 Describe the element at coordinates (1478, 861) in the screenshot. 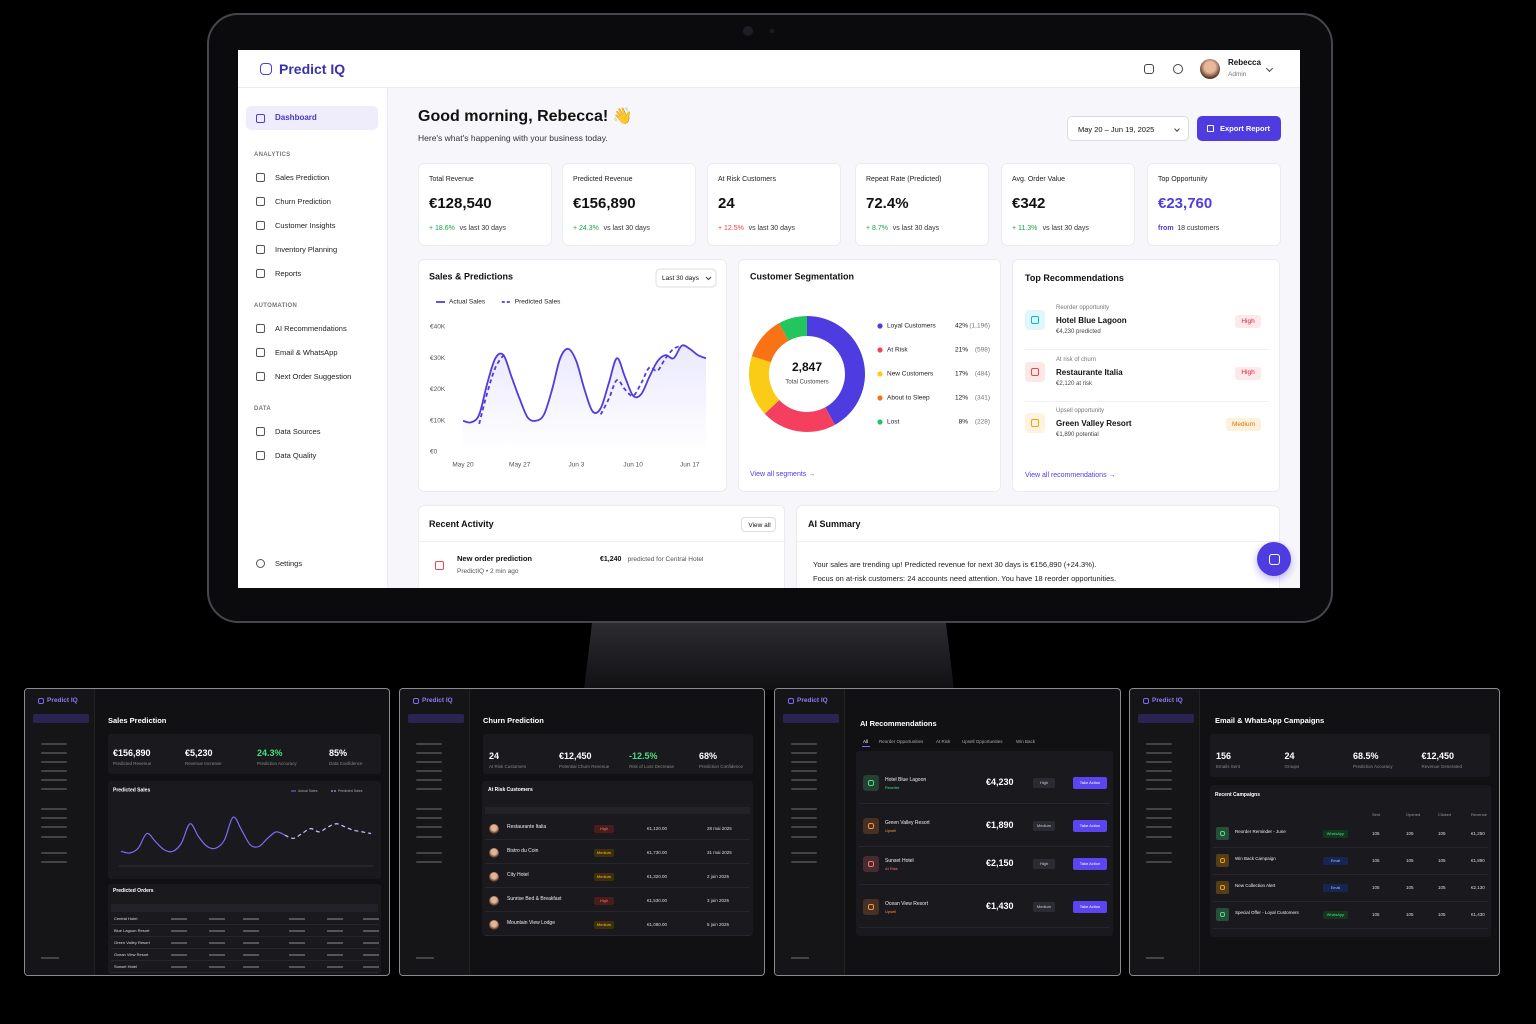

I see `table-cell: €1,890` at that location.